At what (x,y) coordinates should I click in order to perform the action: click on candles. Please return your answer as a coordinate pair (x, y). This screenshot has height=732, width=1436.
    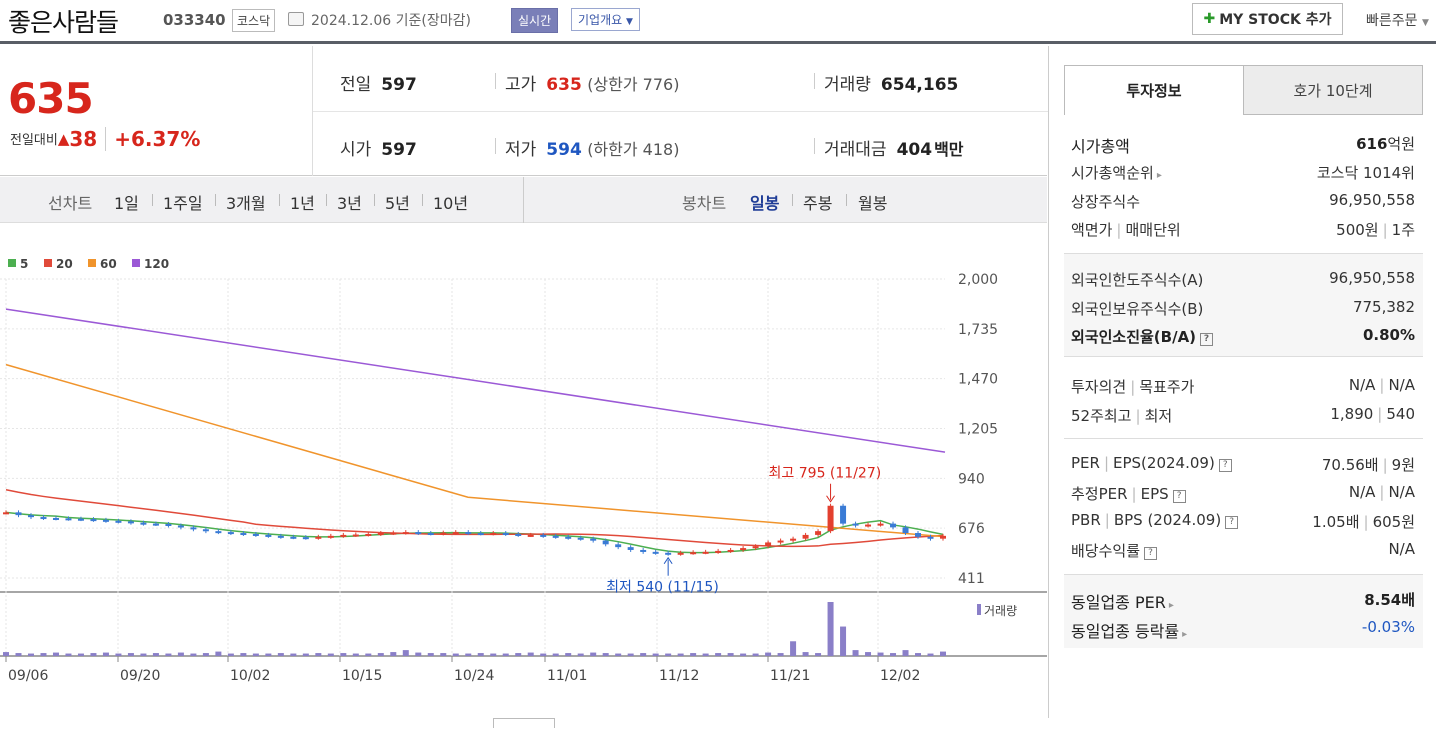
    Looking at the image, I should click on (474, 529).